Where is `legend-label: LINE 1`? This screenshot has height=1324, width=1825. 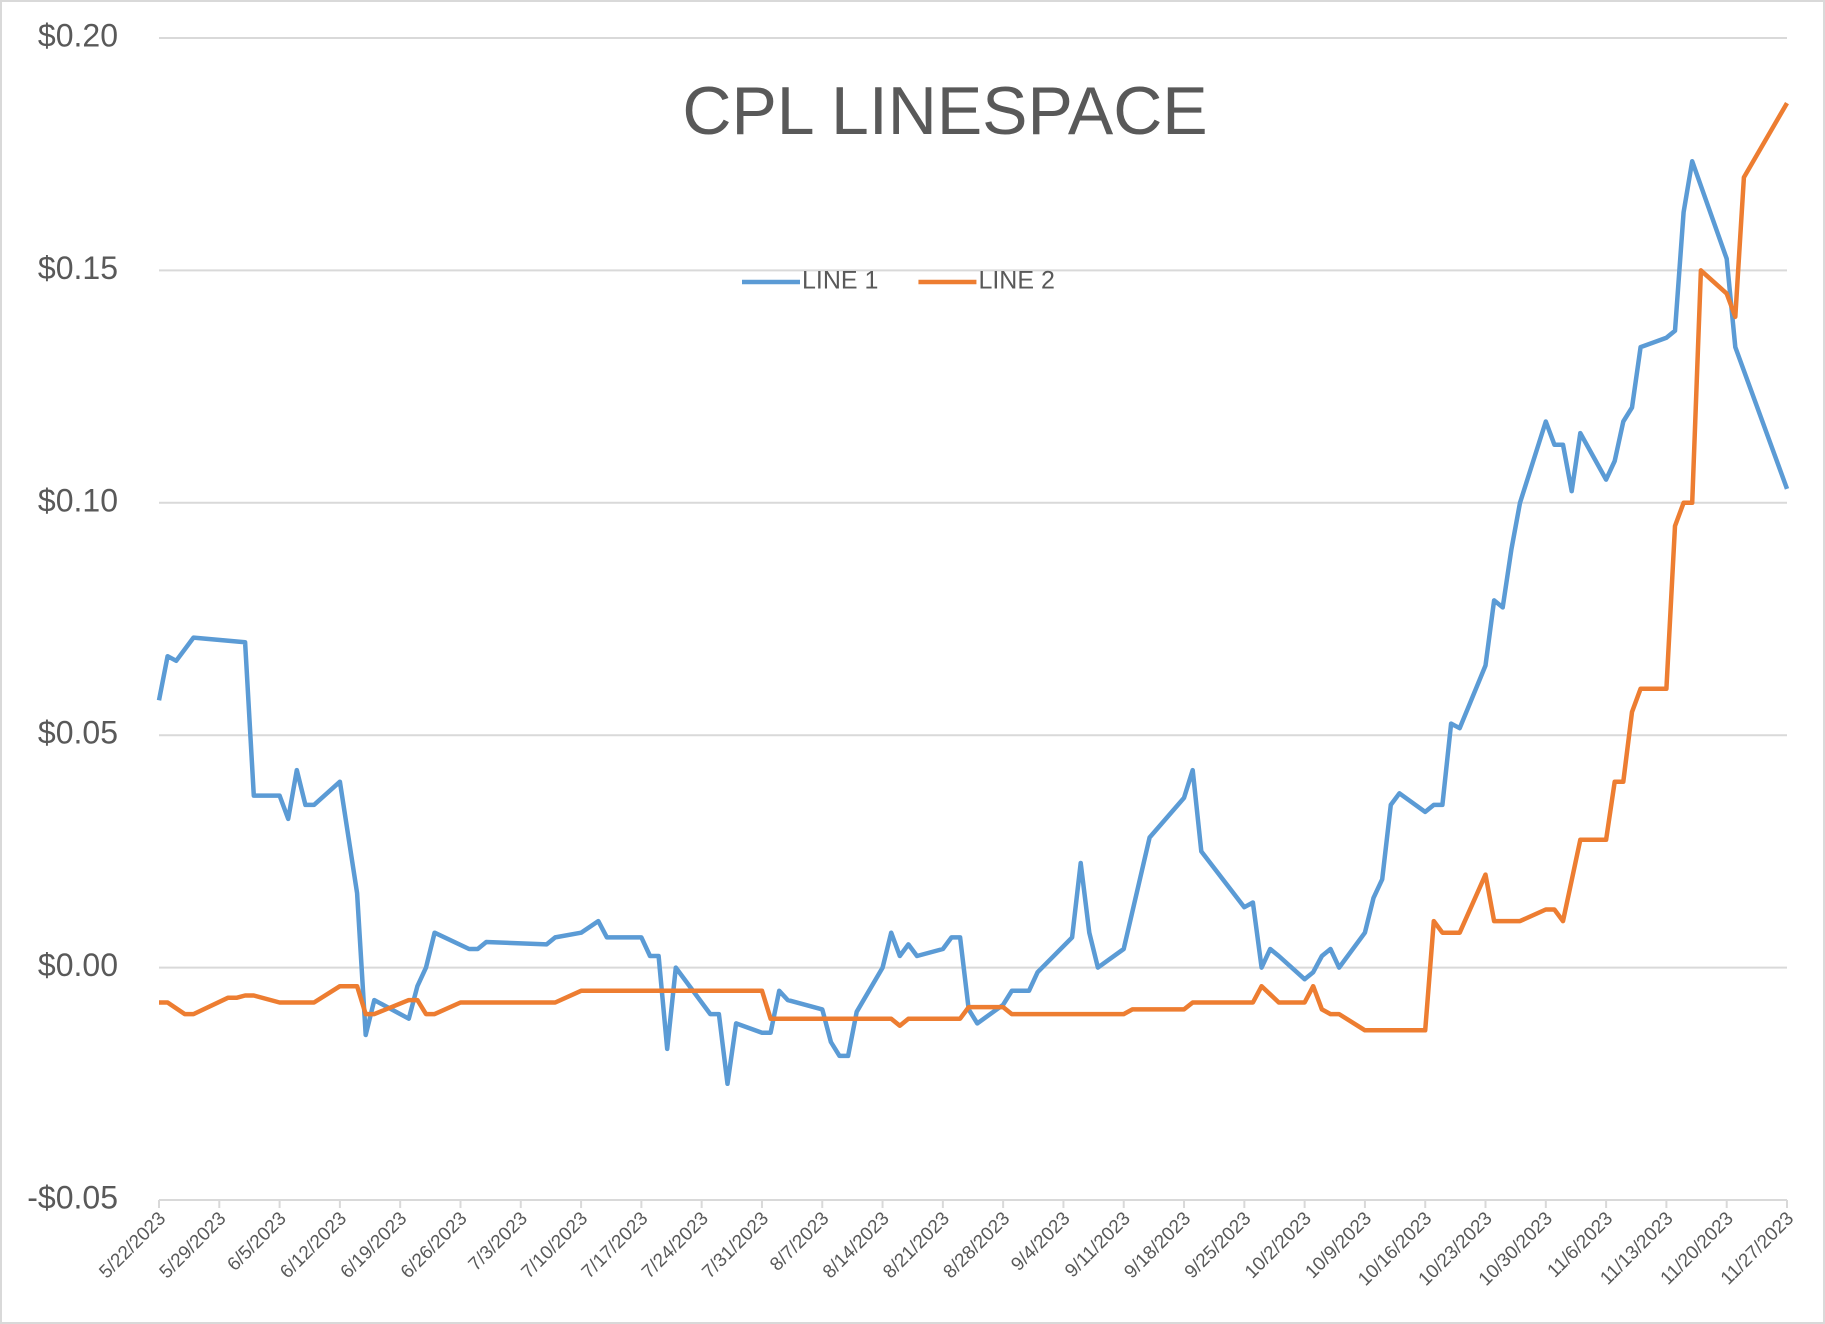
legend-label: LINE 1 is located at coordinates (840, 281).